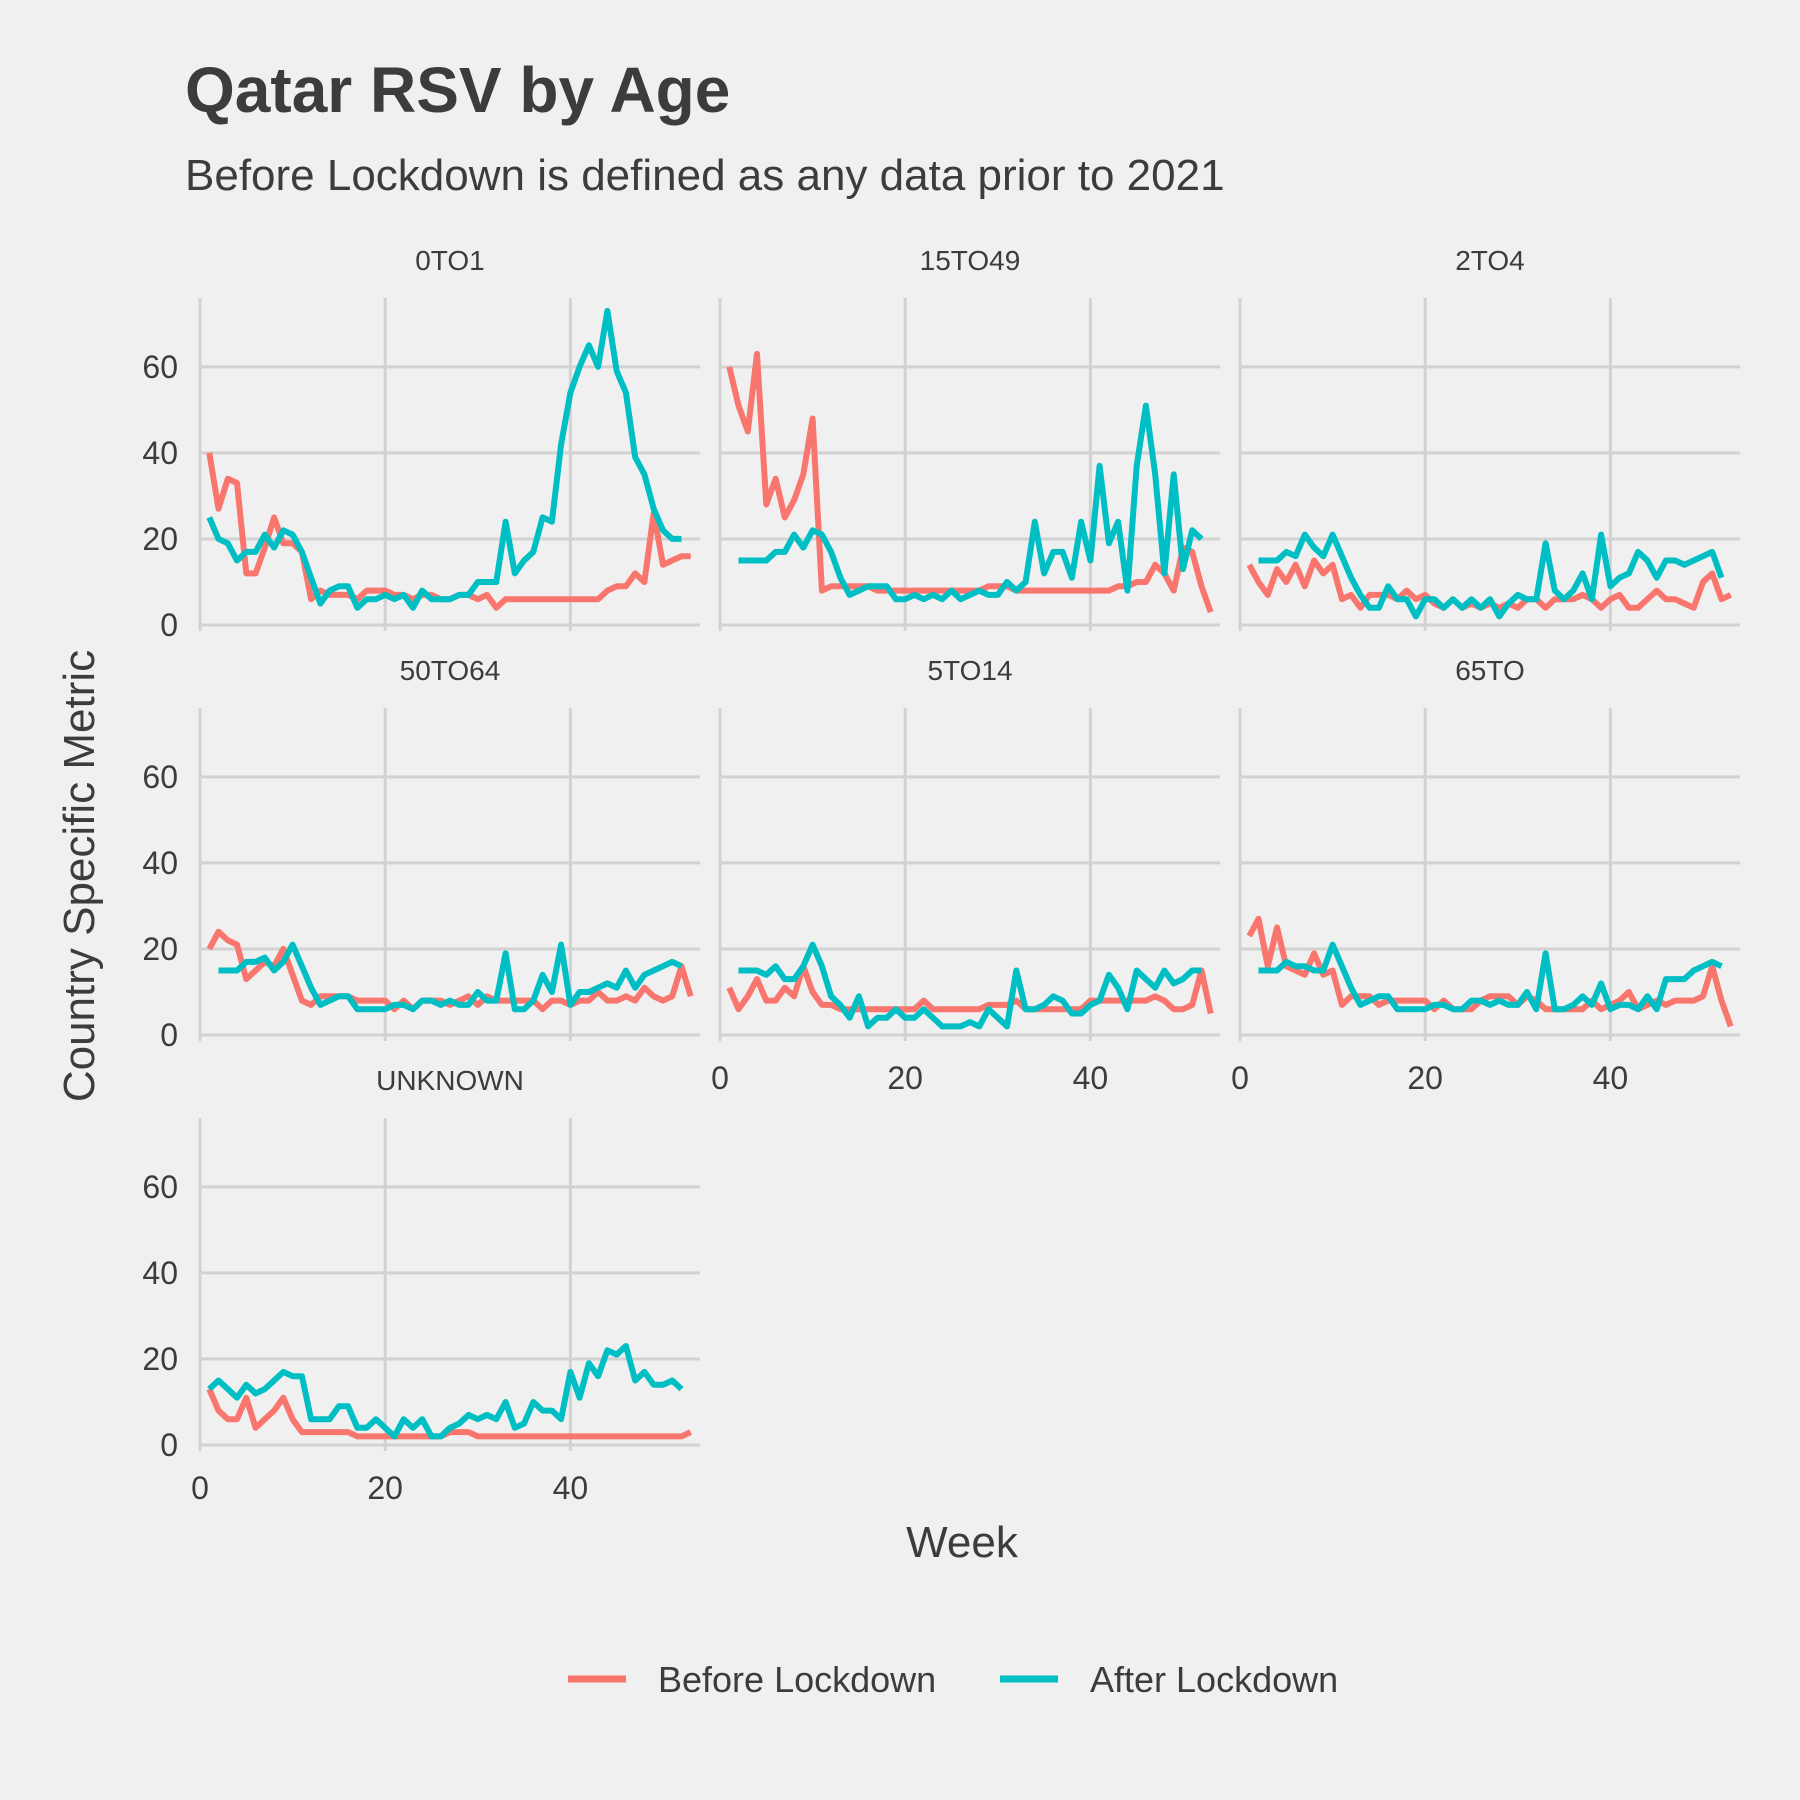 This screenshot has height=1800, width=1800. Describe the element at coordinates (1489, 438) in the screenshot. I see `facet-panel-2to4: 2TO4` at that location.